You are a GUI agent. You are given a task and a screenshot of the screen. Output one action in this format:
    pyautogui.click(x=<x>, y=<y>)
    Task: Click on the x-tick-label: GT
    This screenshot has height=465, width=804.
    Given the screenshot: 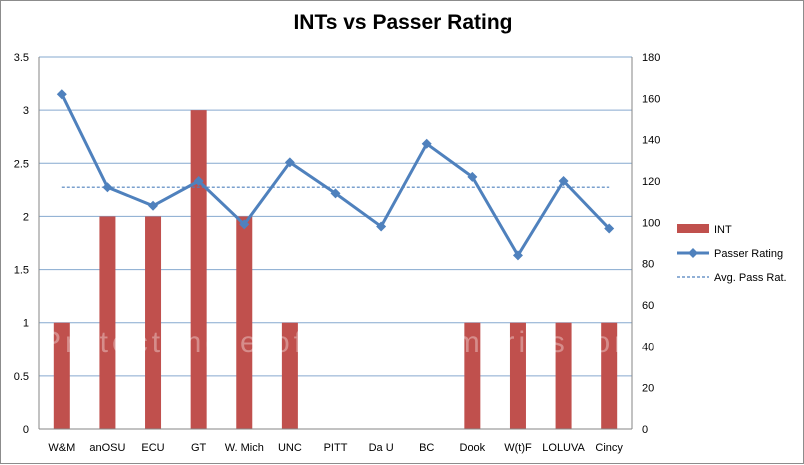 What is the action you would take?
    pyautogui.click(x=199, y=448)
    